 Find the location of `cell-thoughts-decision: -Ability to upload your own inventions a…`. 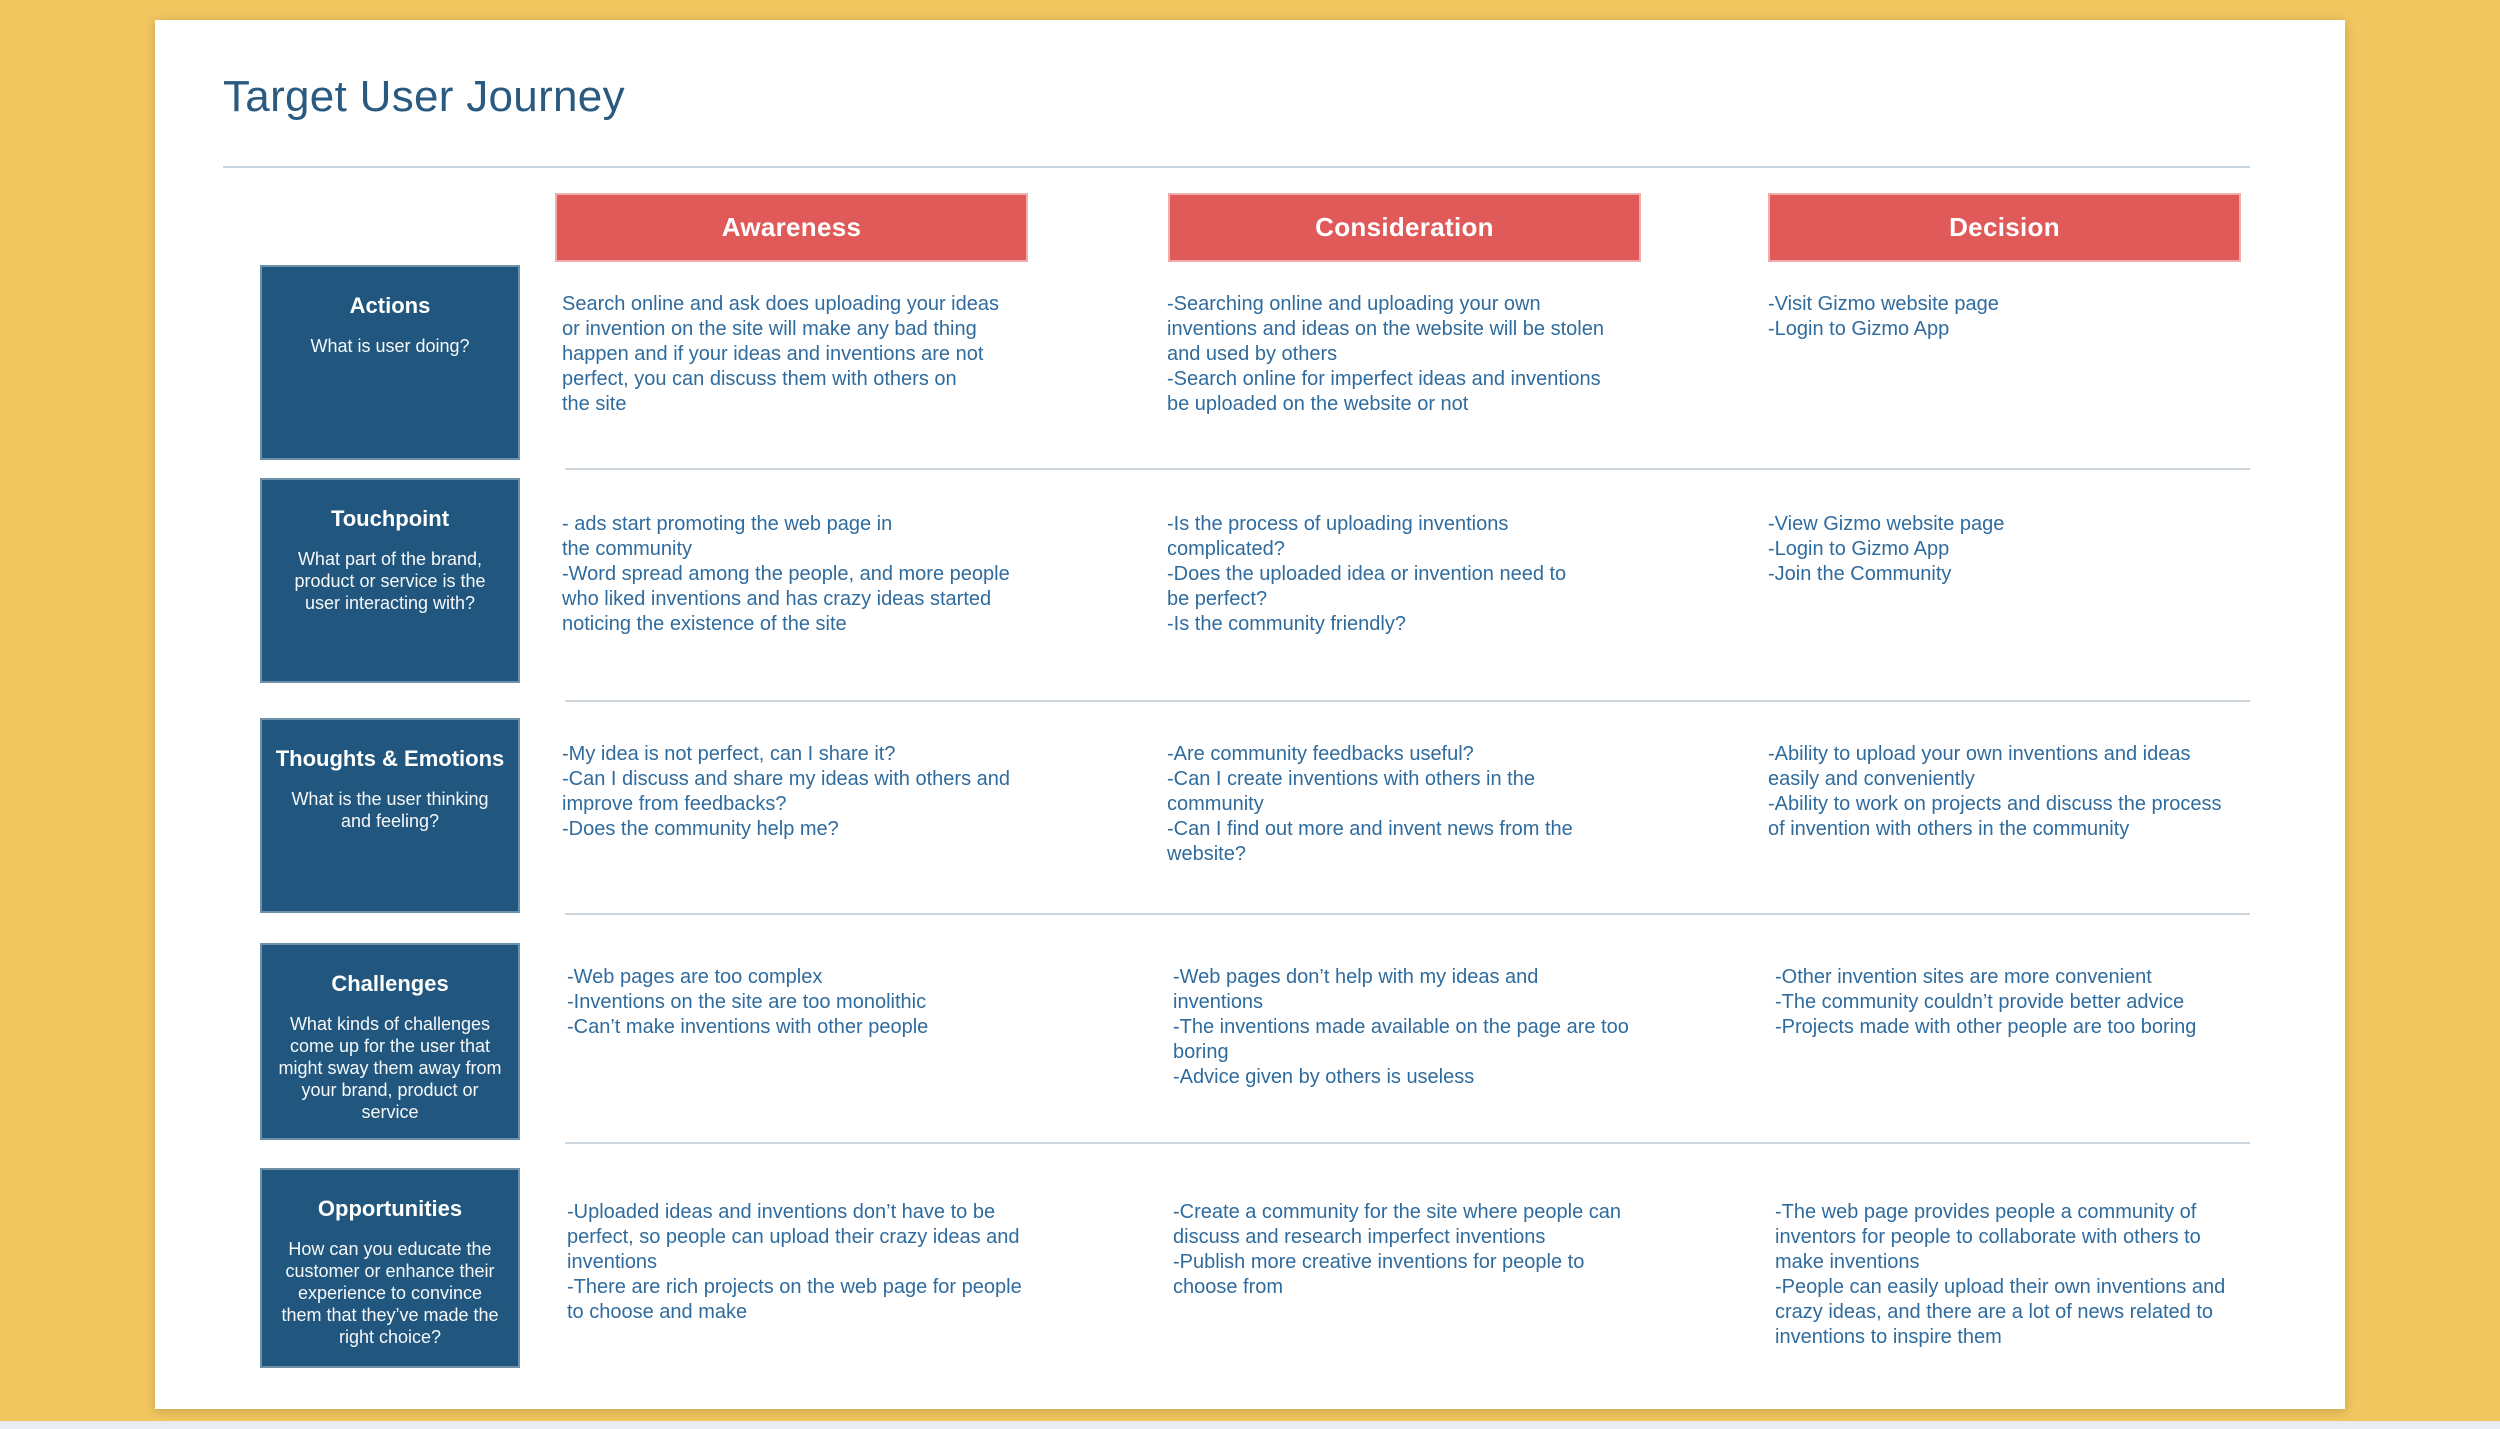

cell-thoughts-decision: -Ability to upload your own inventions a… is located at coordinates (1995, 791).